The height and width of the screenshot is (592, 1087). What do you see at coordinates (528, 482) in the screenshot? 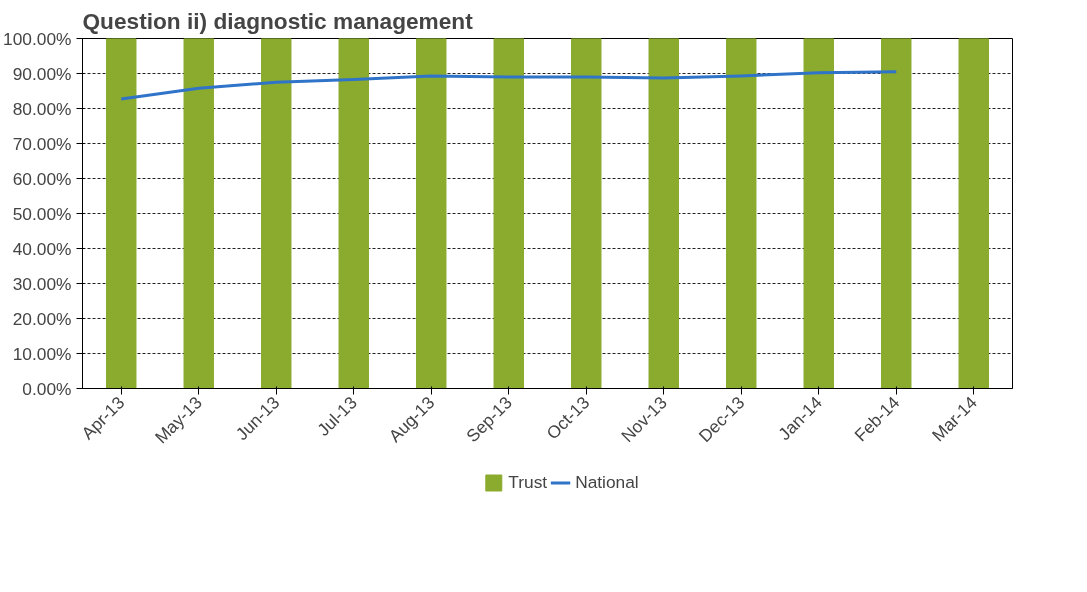
I see `legend-label: Trust` at bounding box center [528, 482].